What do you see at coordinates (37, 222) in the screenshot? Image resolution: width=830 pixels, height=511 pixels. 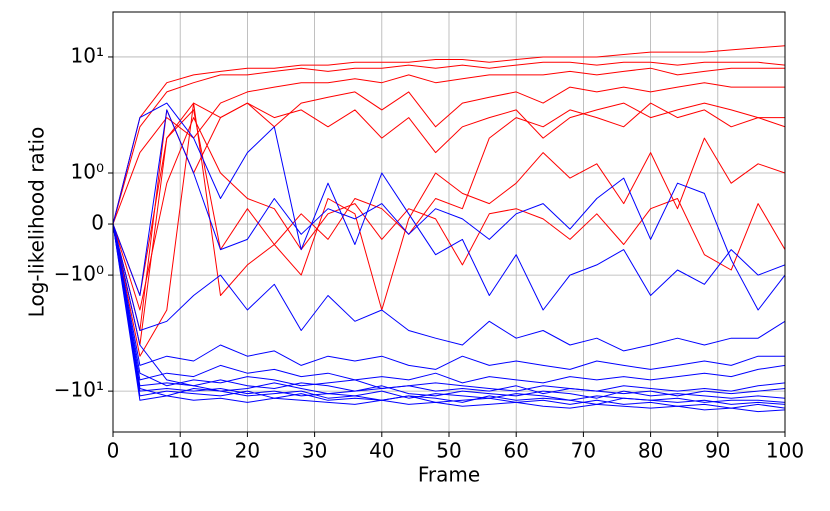 I see `y-axis-label: Log-likelihood ratio` at bounding box center [37, 222].